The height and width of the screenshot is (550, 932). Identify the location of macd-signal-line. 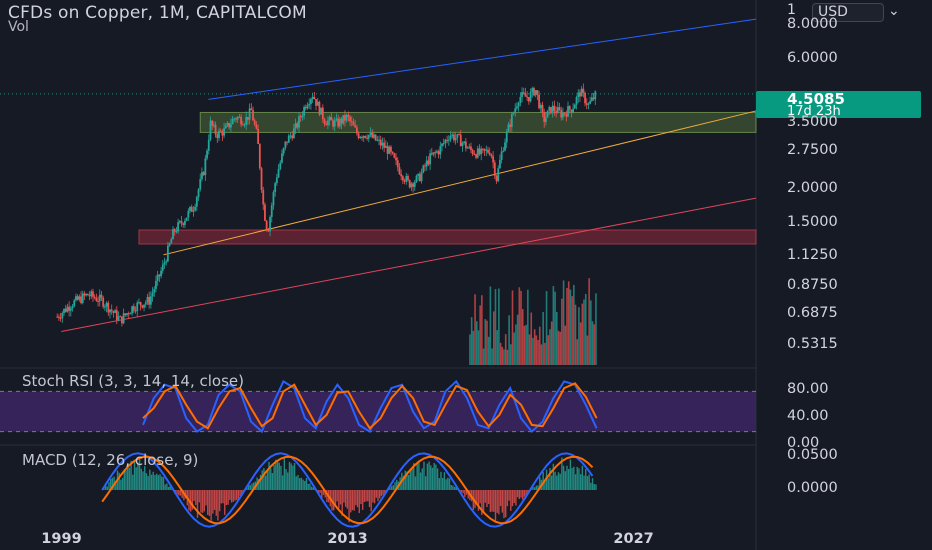
(347, 490).